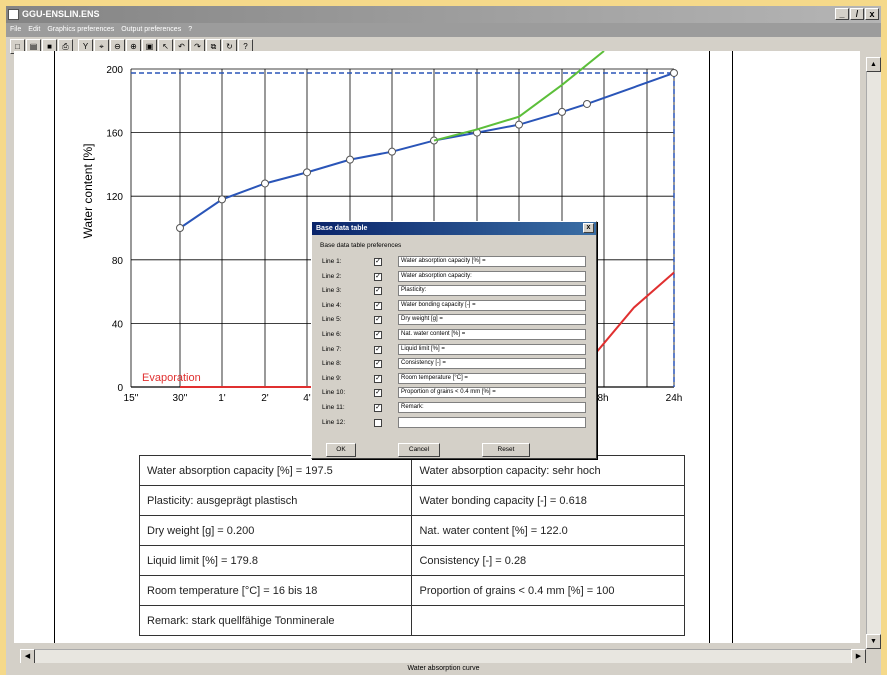  I want to click on dialog-line-row: Line 9: ✓ Room temperature [°C] =, so click(455, 379).